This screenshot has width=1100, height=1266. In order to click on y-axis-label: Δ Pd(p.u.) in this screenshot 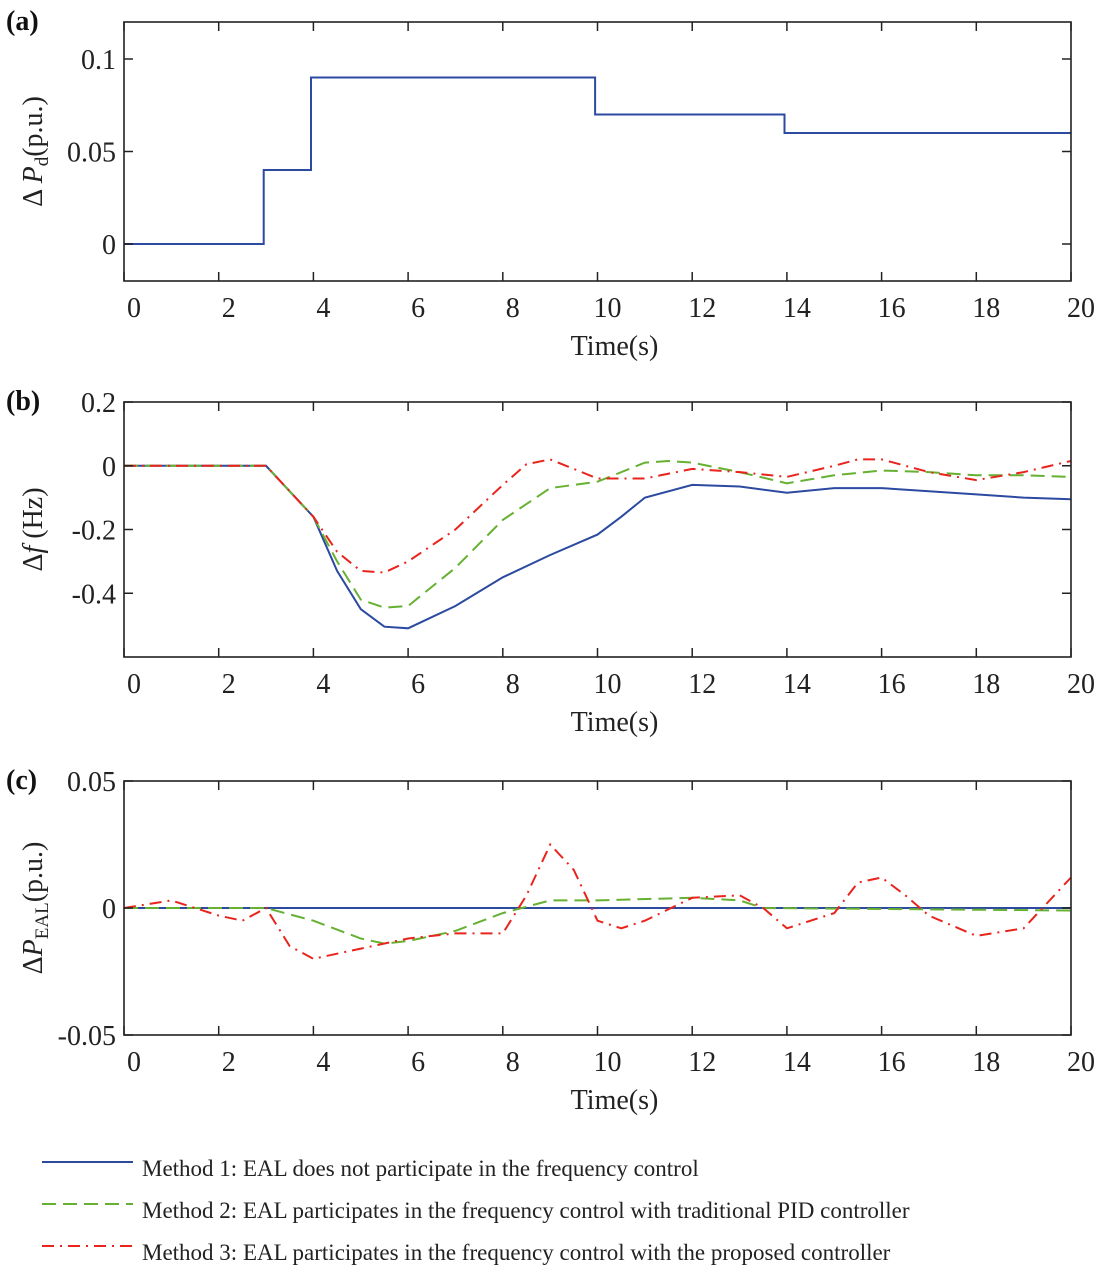, I will do `click(35, 151)`.